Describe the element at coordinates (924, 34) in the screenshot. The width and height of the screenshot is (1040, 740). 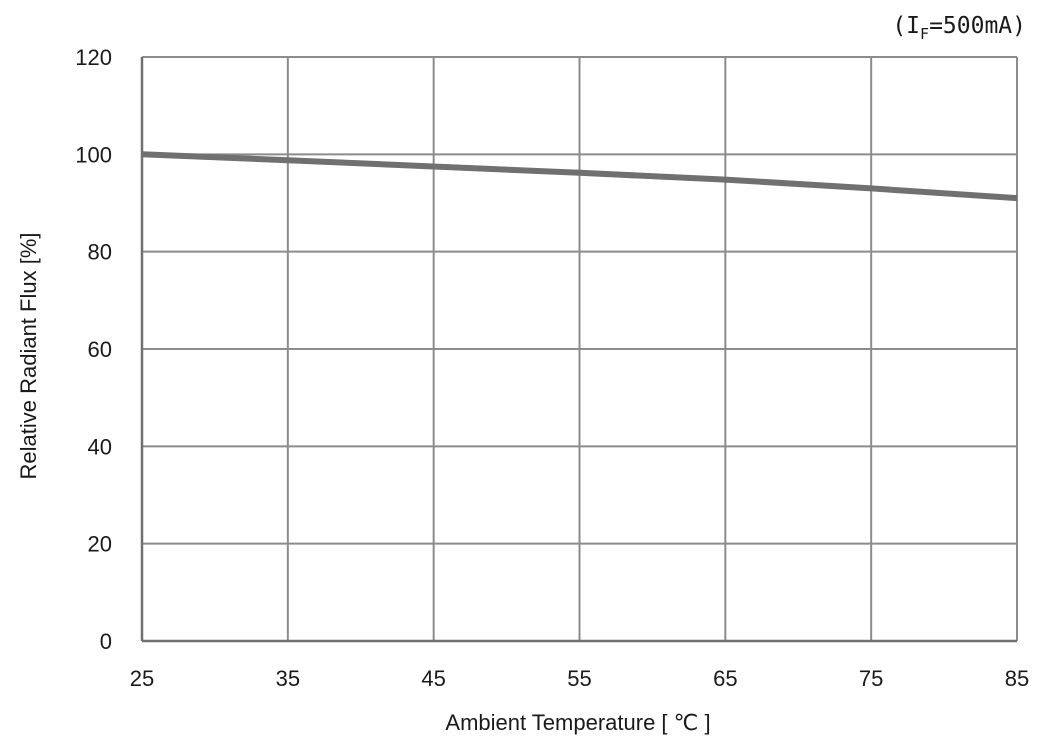
I see `condition-subscript: F` at that location.